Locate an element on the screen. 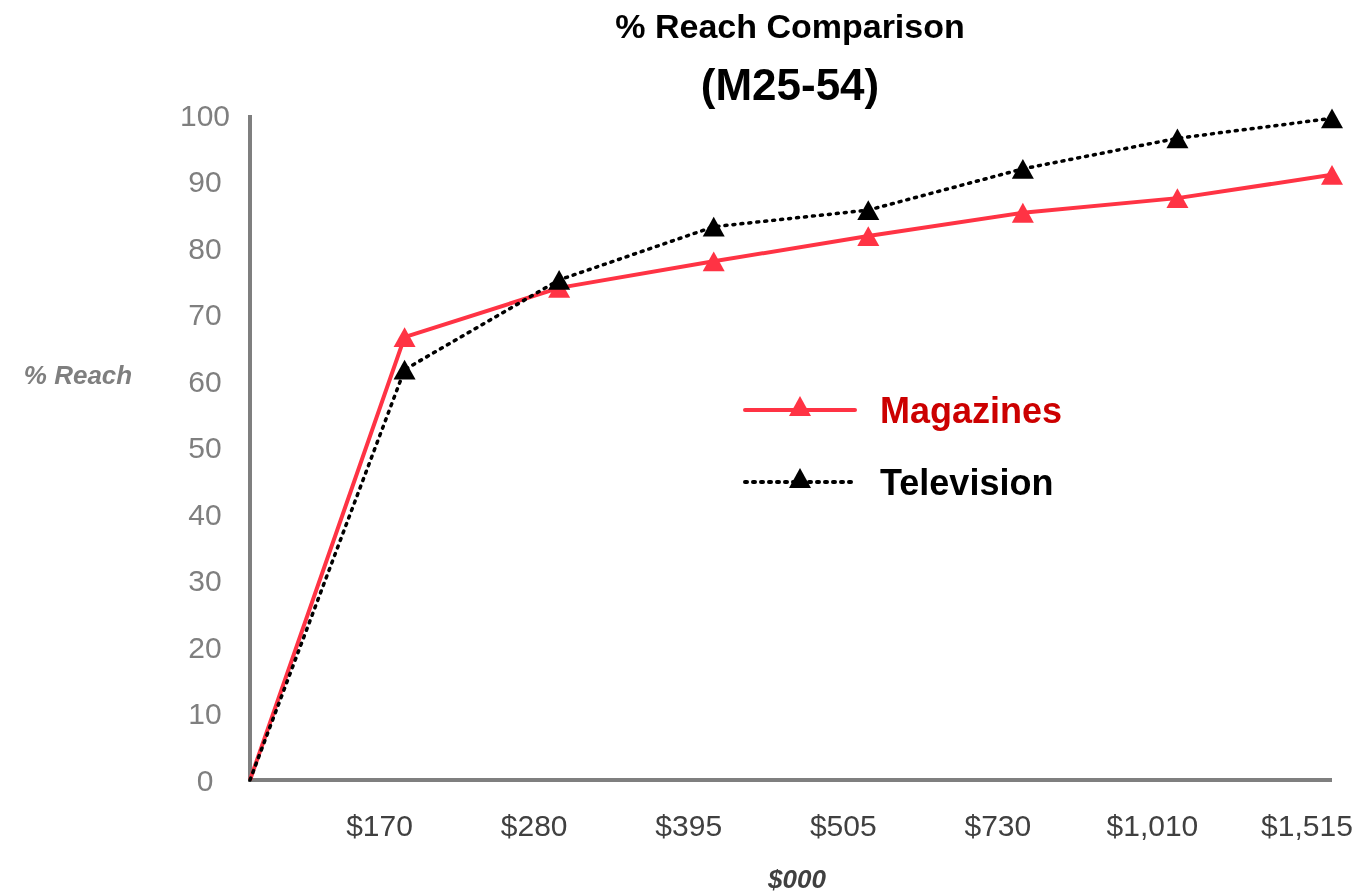  x-tick-label: $730 is located at coordinates (998, 825).